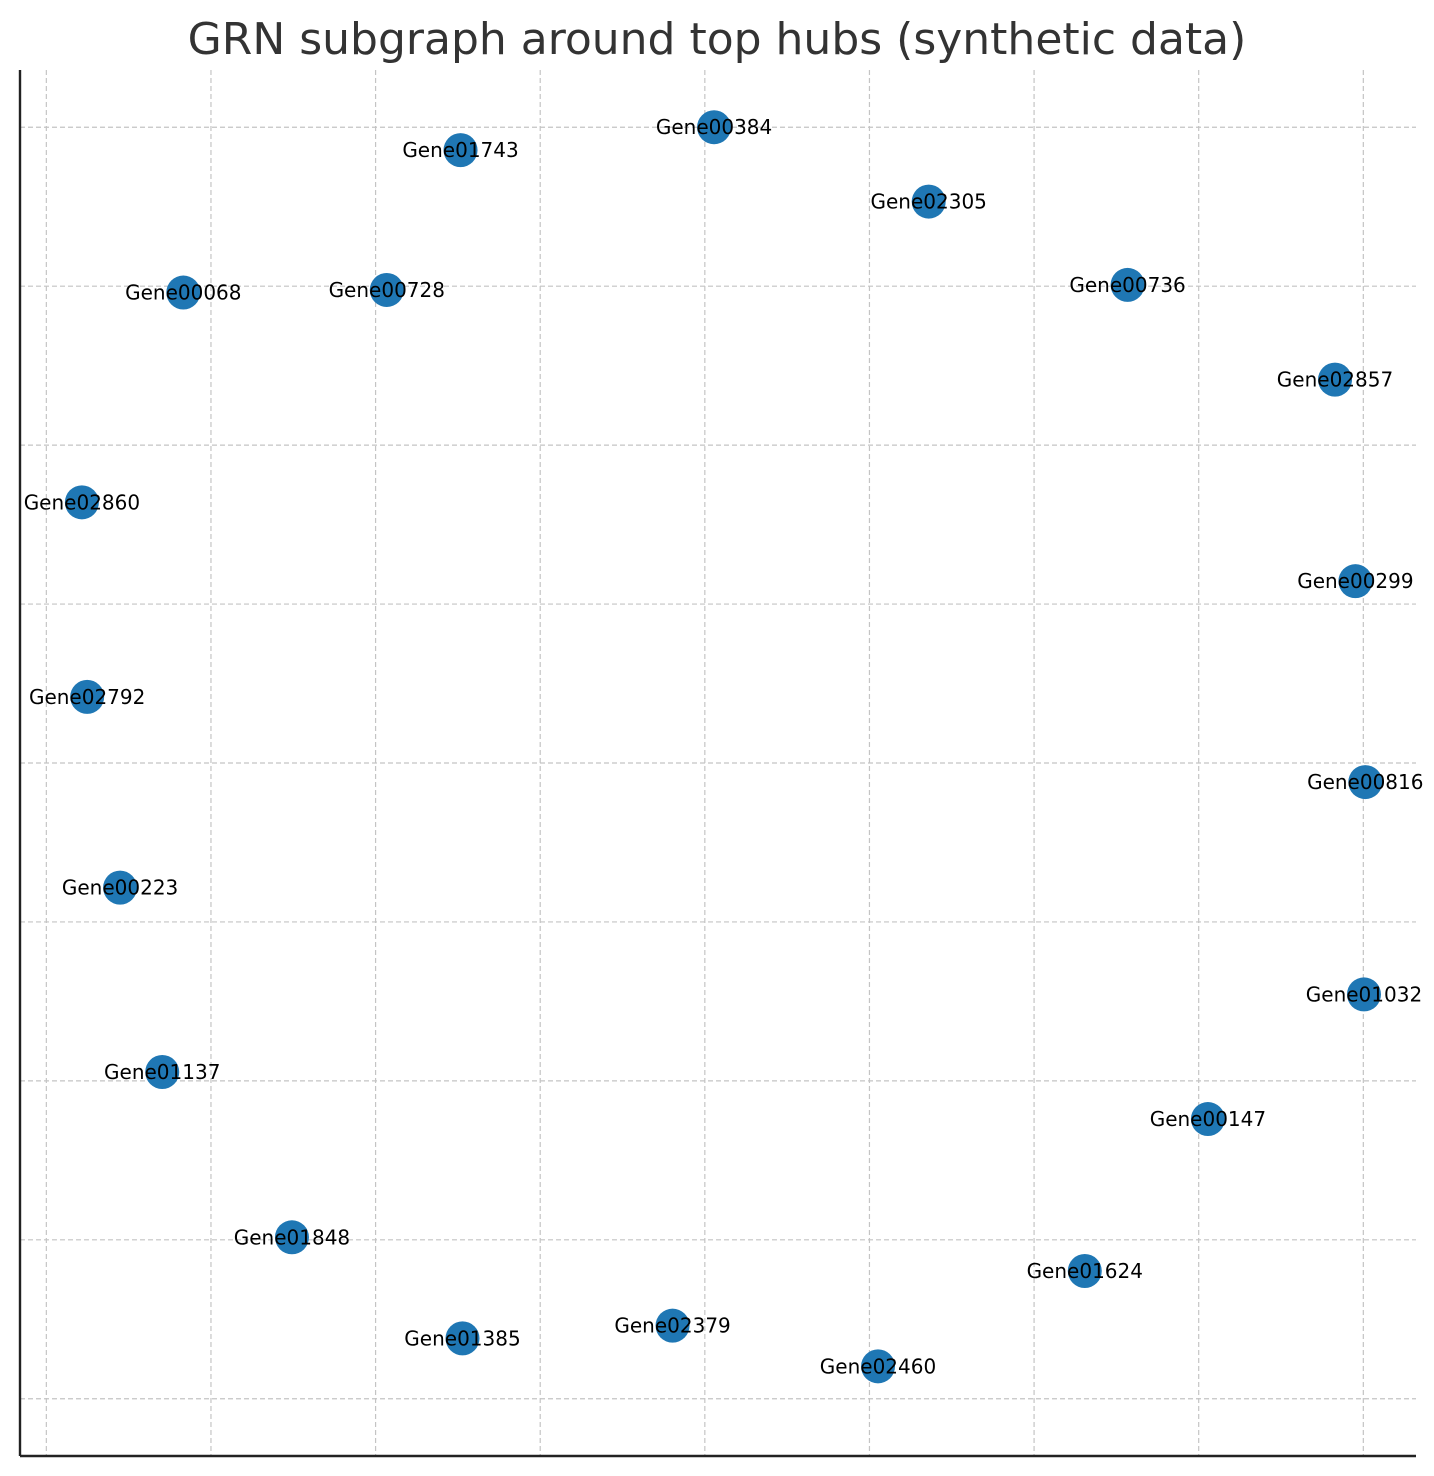  I want to click on node-label: Gene01624, so click(1085, 1271).